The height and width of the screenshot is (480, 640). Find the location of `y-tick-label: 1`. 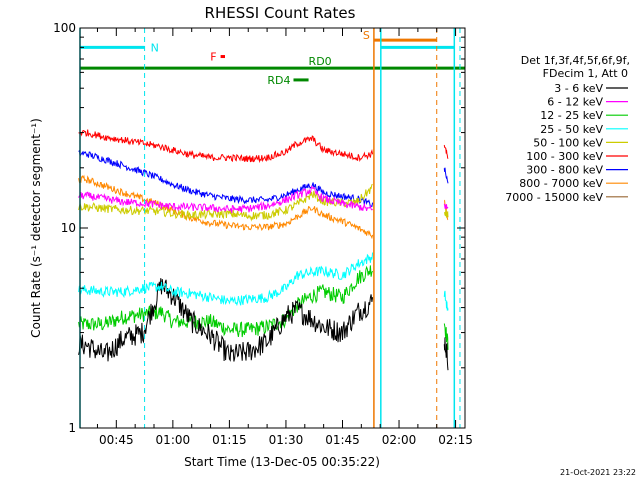

y-tick-label: 1 is located at coordinates (72, 428).